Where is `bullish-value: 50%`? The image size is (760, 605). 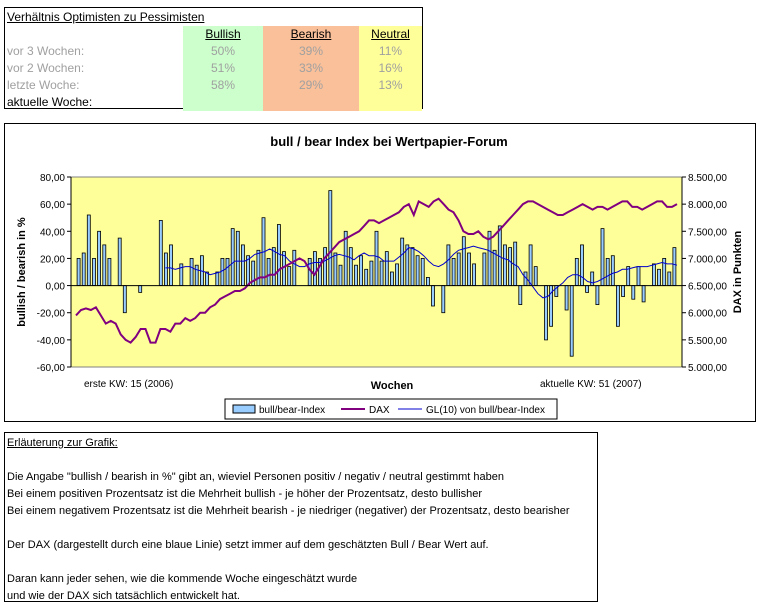
bullish-value: 50% is located at coordinates (223, 51).